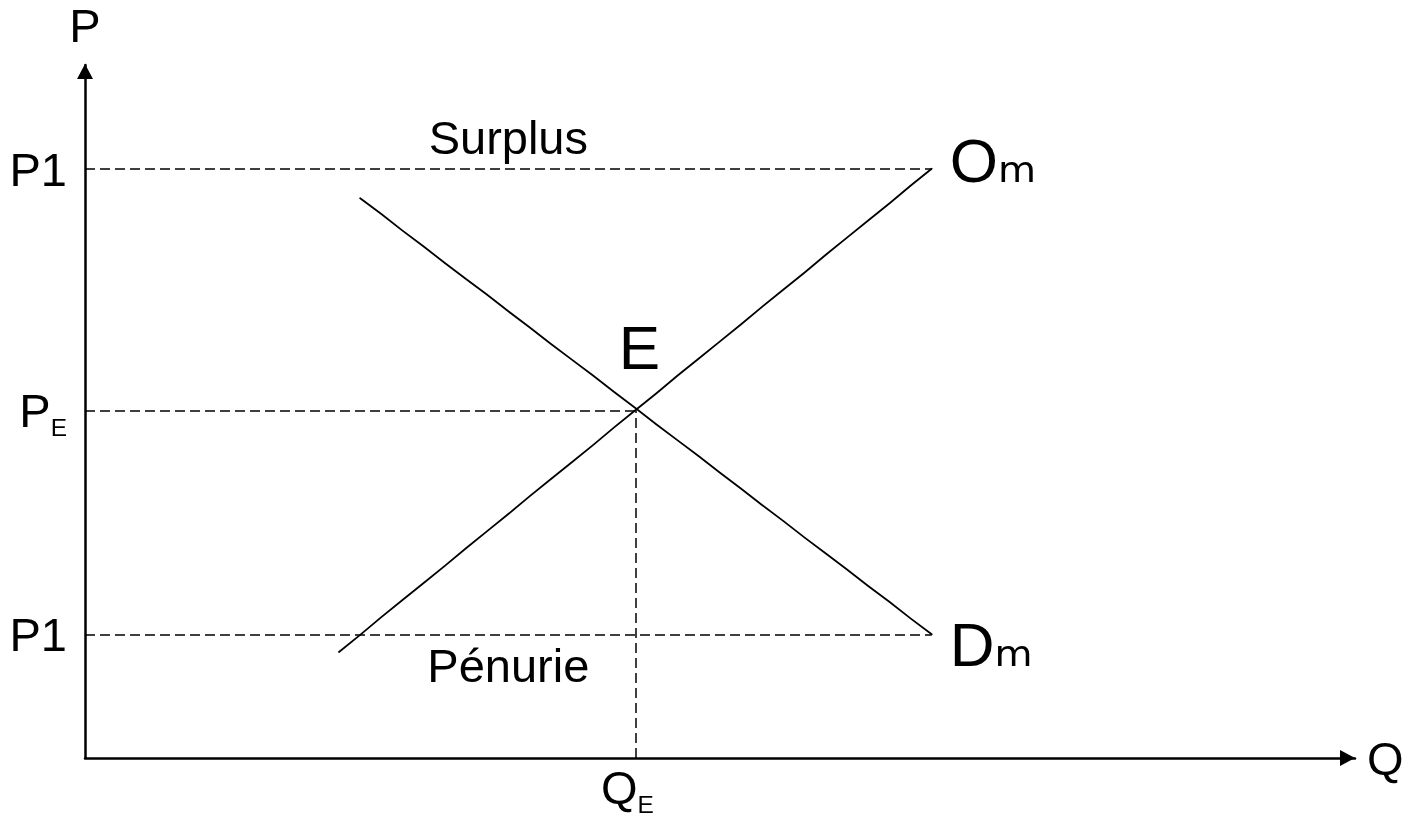  Describe the element at coordinates (508, 137) in the screenshot. I see `text: Surplus` at that location.